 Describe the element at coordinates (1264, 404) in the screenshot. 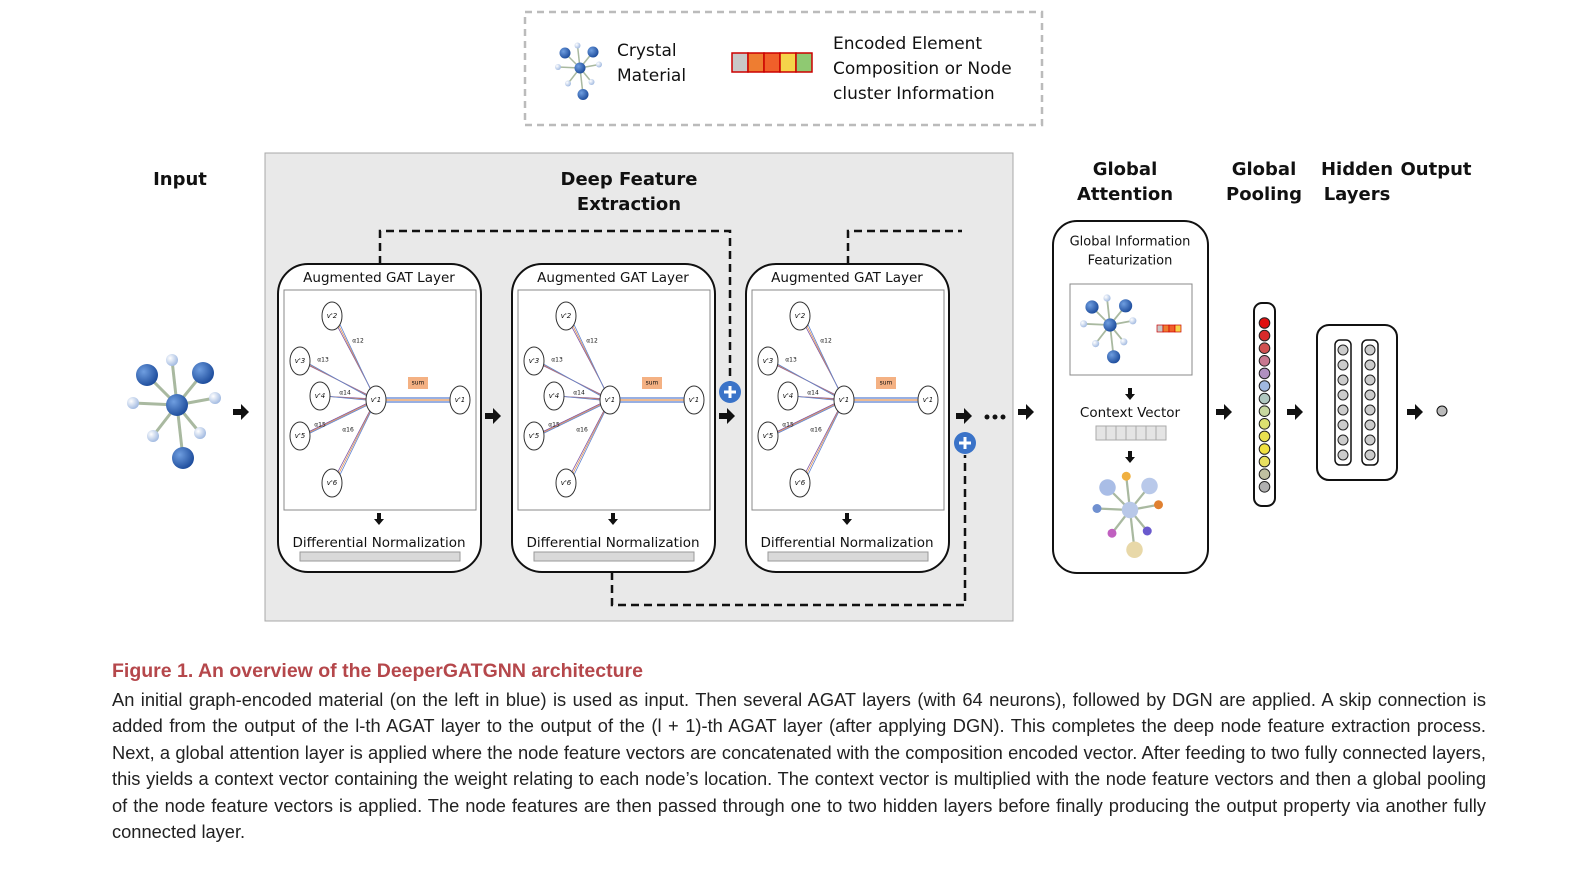

I see `pooling-vector` at that location.